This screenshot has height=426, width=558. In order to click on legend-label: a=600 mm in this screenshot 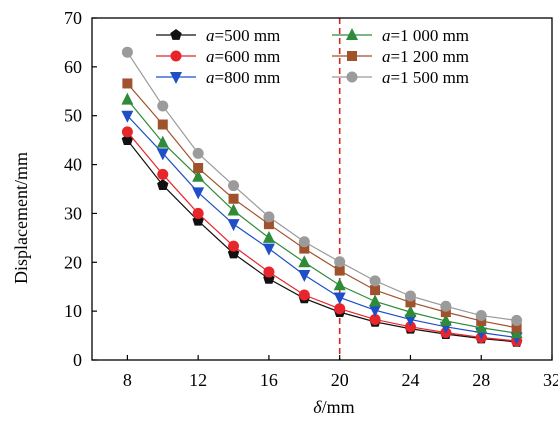, I will do `click(243, 56)`.